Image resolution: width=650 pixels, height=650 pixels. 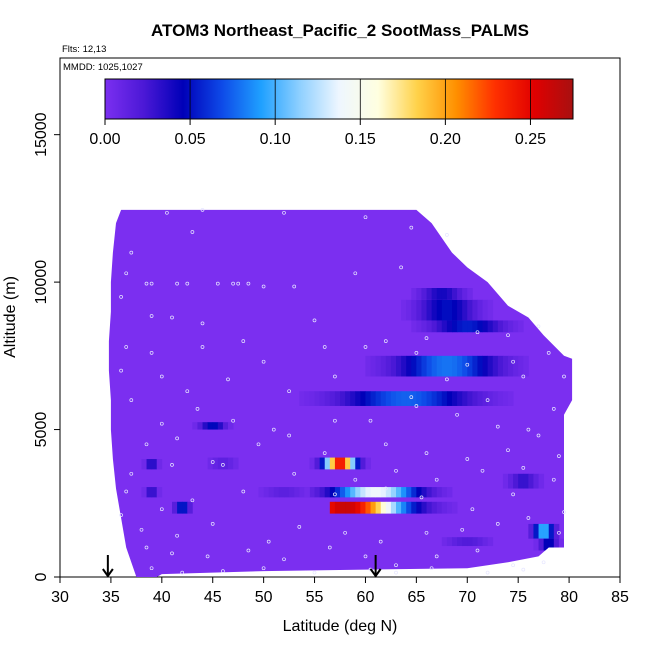 I want to click on colorbar: 0.000.050.100.150.200.25, so click(x=331, y=113).